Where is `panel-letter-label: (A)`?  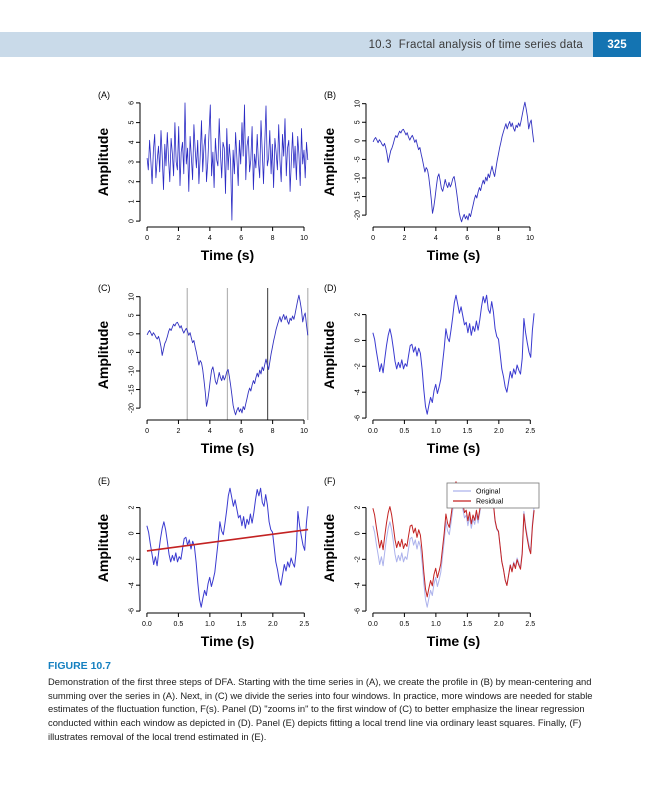
panel-letter-label: (A) is located at coordinates (104, 95).